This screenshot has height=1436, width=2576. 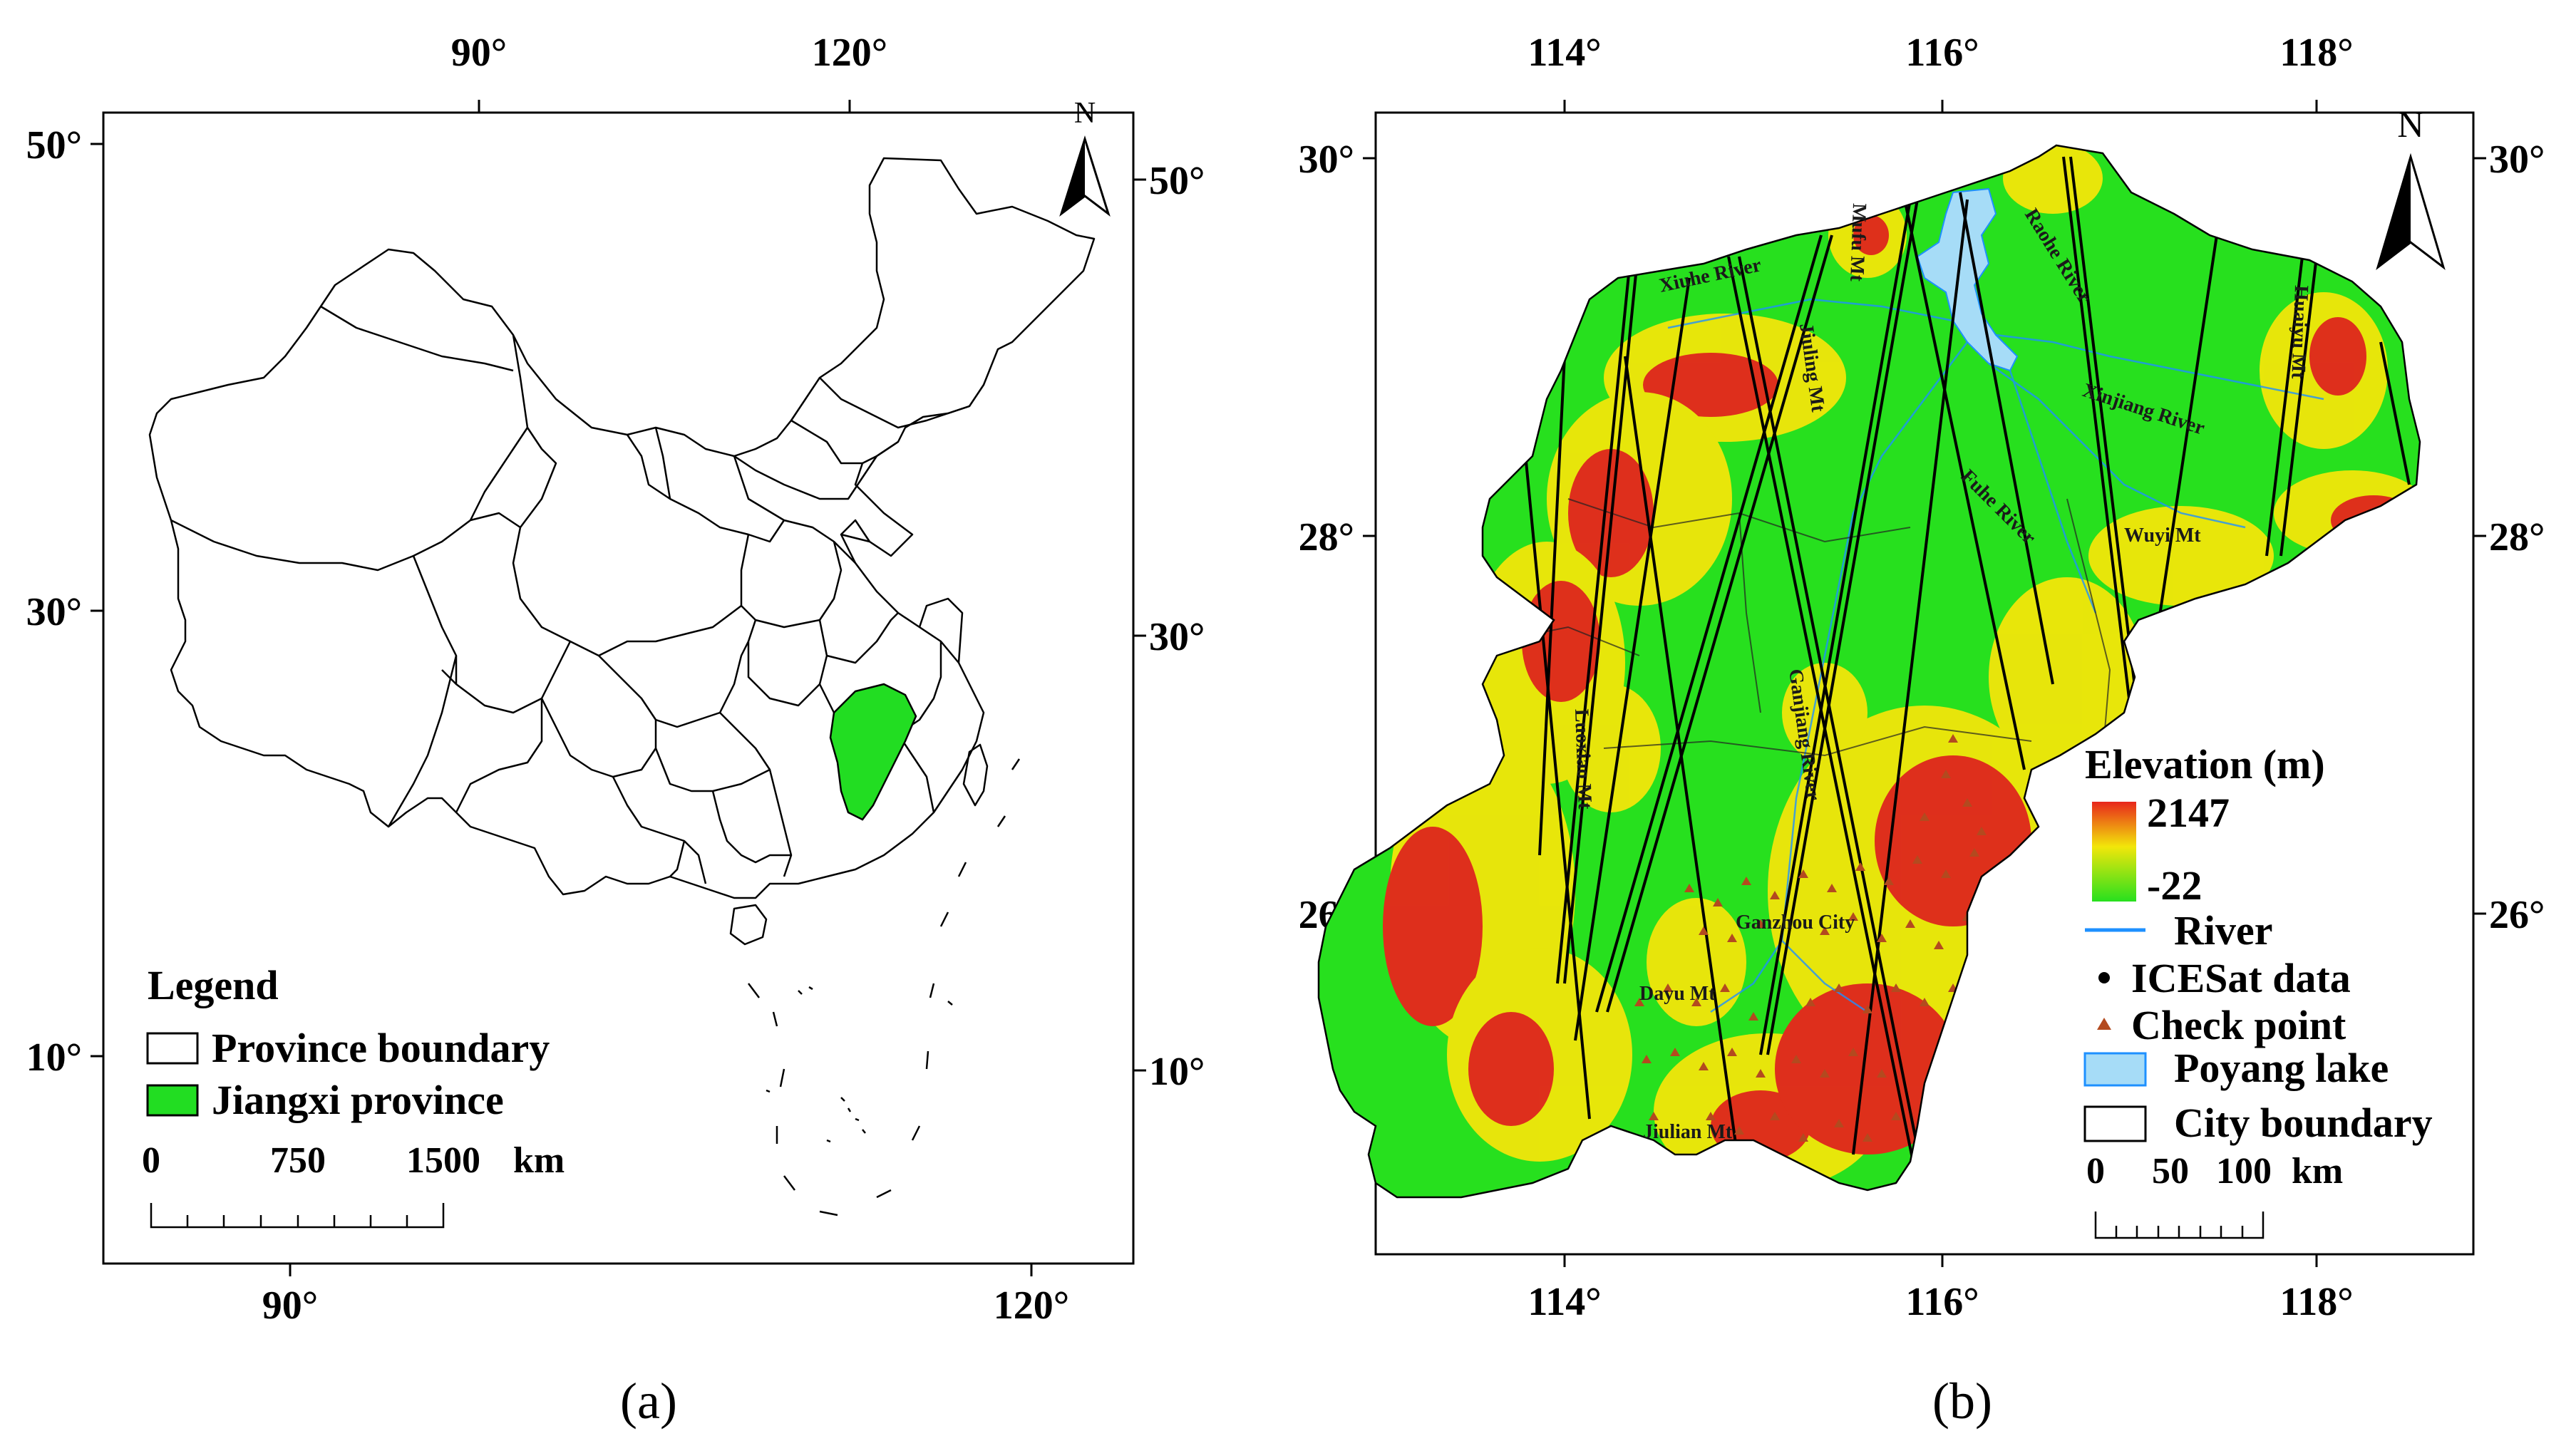 What do you see at coordinates (2095, 1171) in the screenshot?
I see `scale-b-label-0: 0` at bounding box center [2095, 1171].